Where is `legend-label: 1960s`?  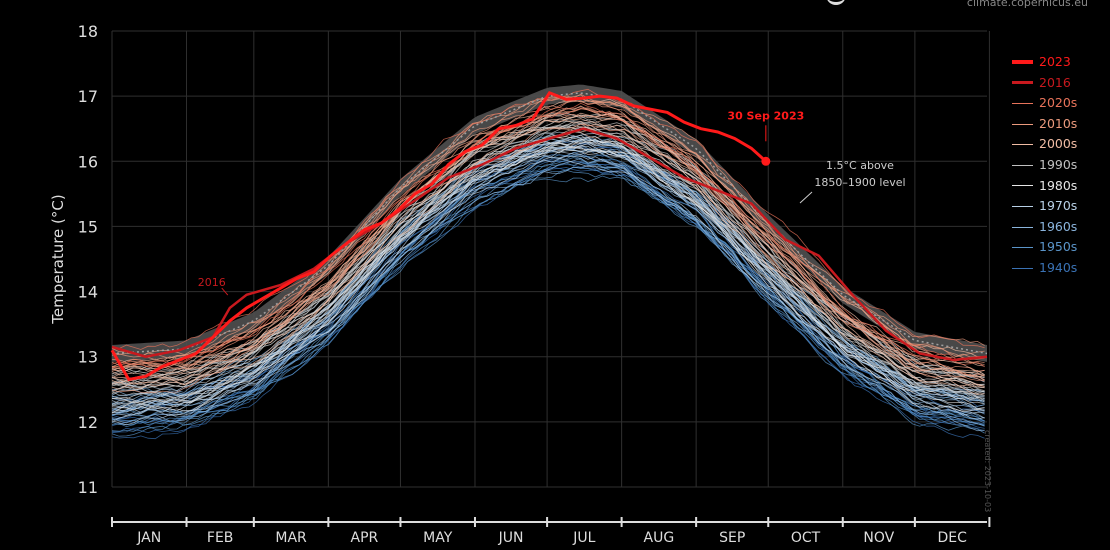 legend-label: 1960s is located at coordinates (1058, 226).